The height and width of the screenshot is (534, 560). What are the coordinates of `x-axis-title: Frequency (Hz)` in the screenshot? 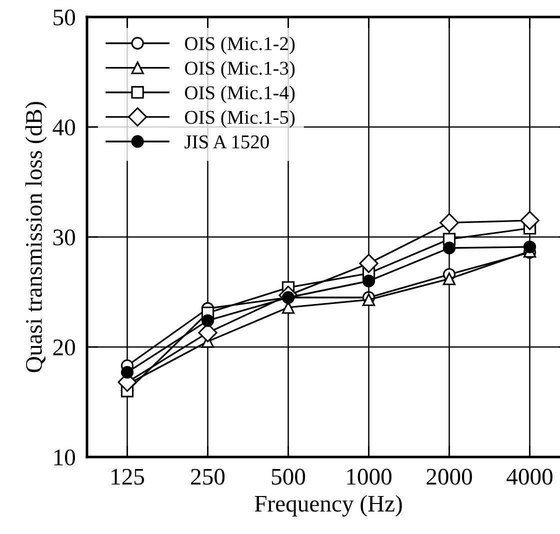 It's located at (328, 506).